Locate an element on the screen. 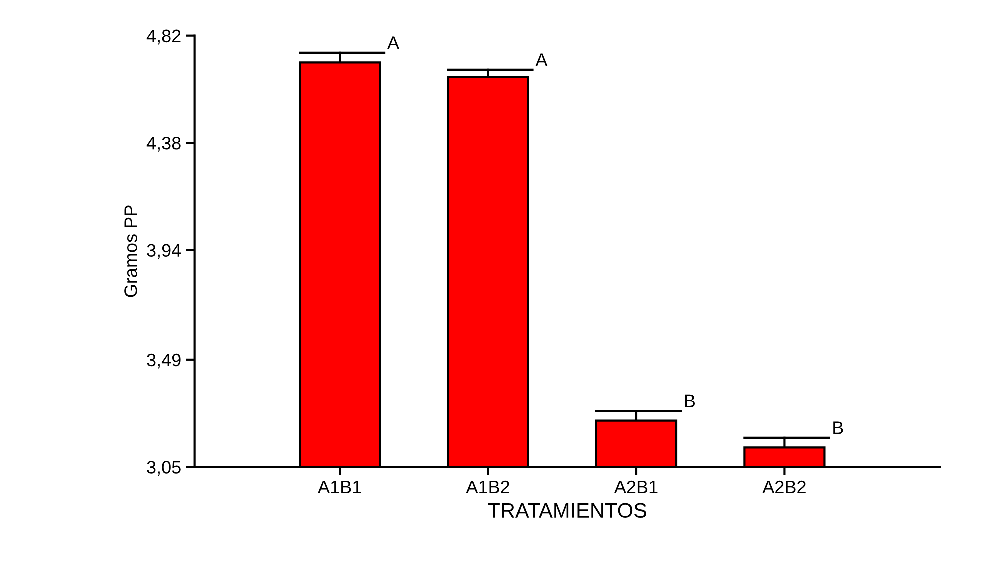  x-tick-label: A2B2 is located at coordinates (784, 487).